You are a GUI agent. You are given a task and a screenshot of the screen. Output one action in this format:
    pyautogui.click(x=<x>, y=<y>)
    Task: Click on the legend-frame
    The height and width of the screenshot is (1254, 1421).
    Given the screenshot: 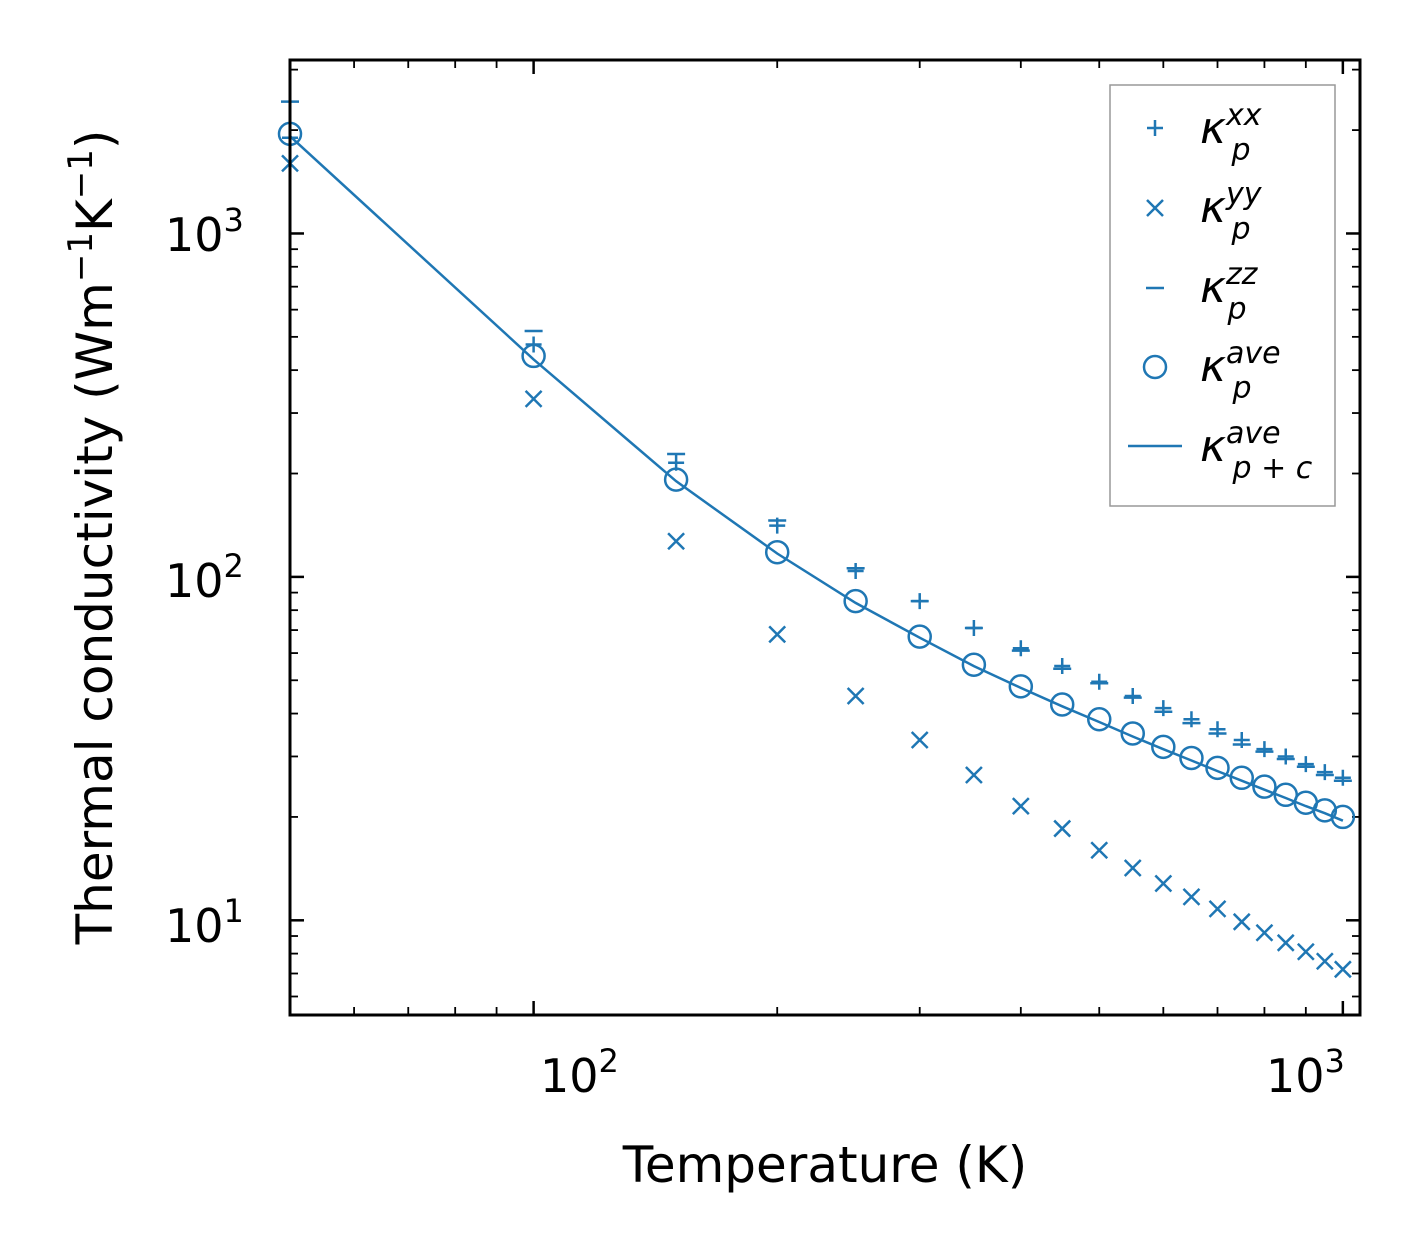 What is the action you would take?
    pyautogui.click(x=1222, y=295)
    